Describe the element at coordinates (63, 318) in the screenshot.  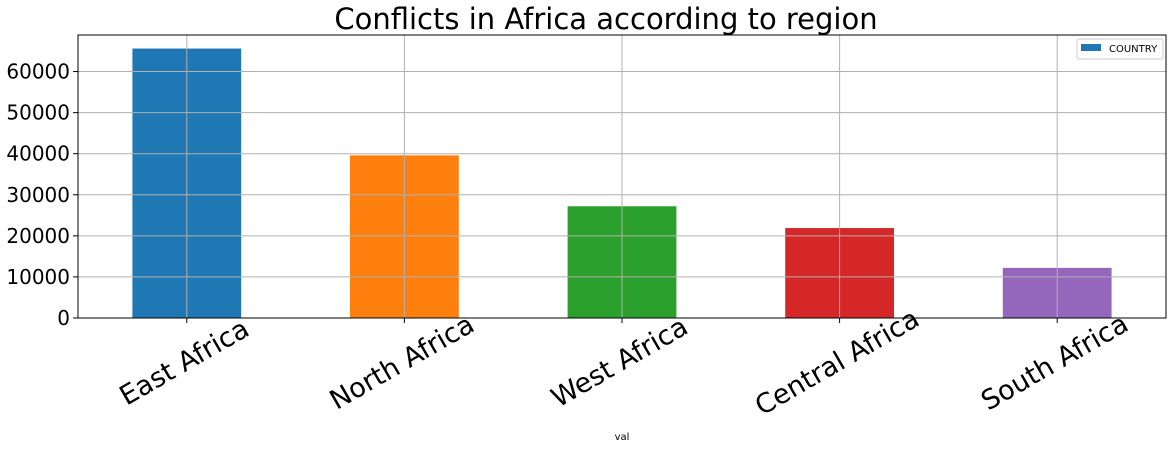
I see `y-tick-label: 0` at that location.